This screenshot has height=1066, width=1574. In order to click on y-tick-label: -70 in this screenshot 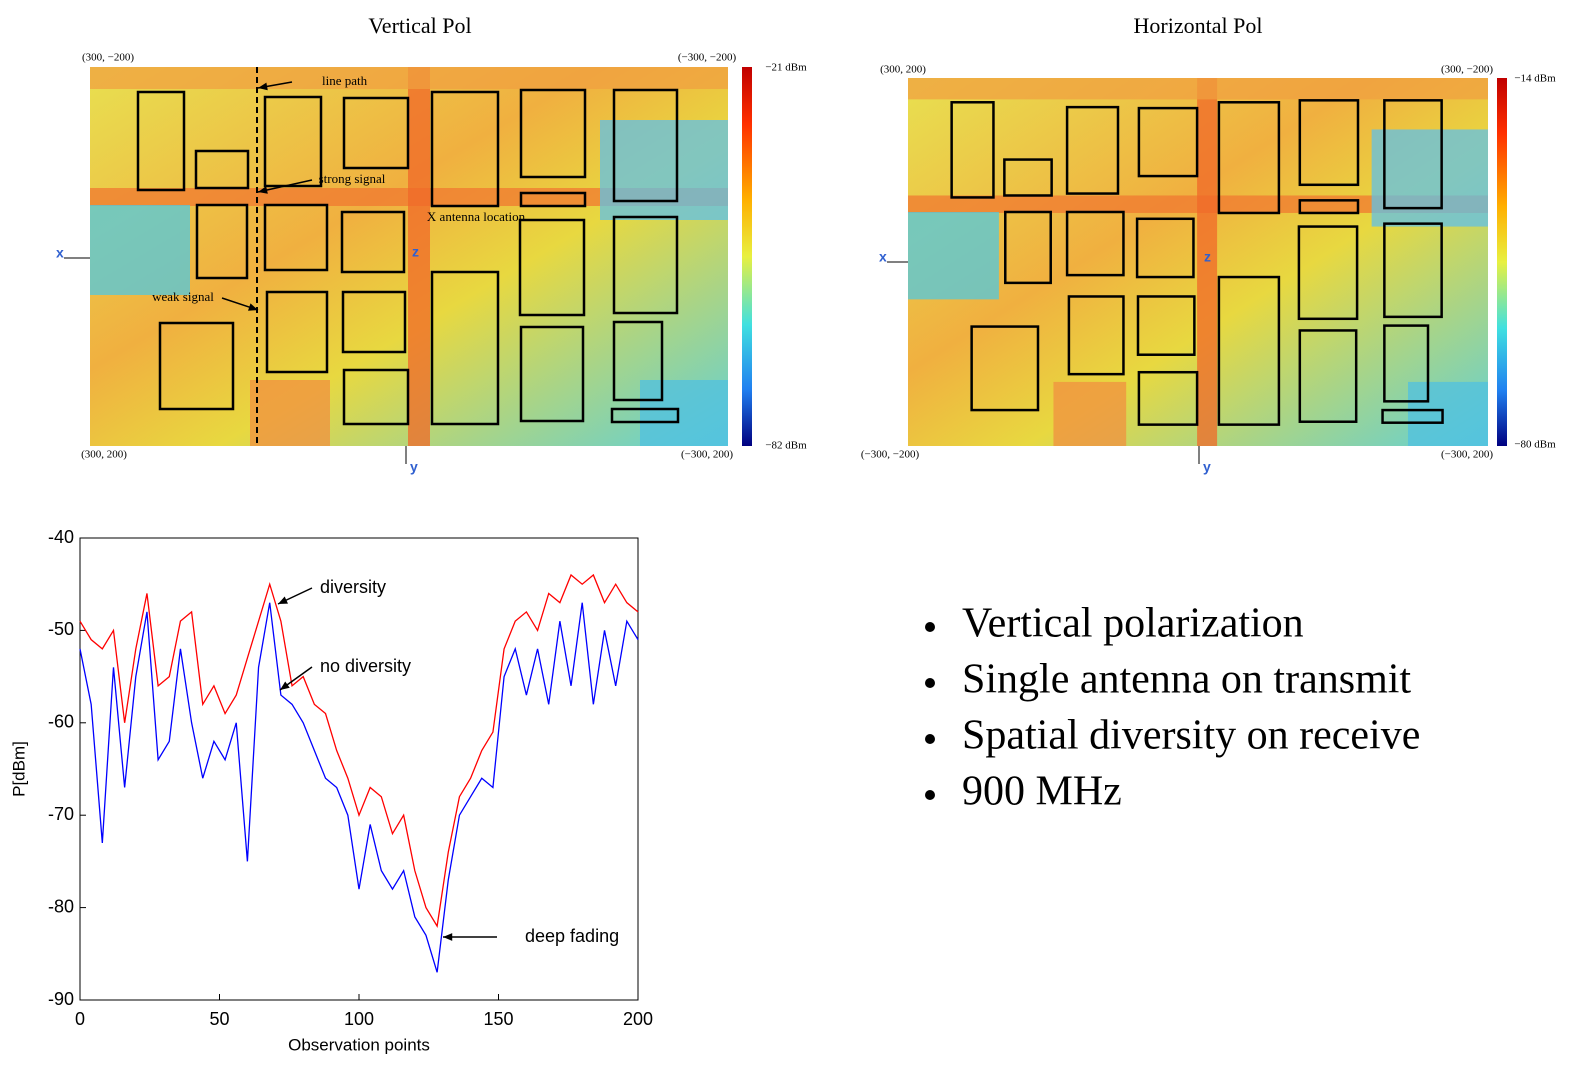, I will do `click(61, 814)`.